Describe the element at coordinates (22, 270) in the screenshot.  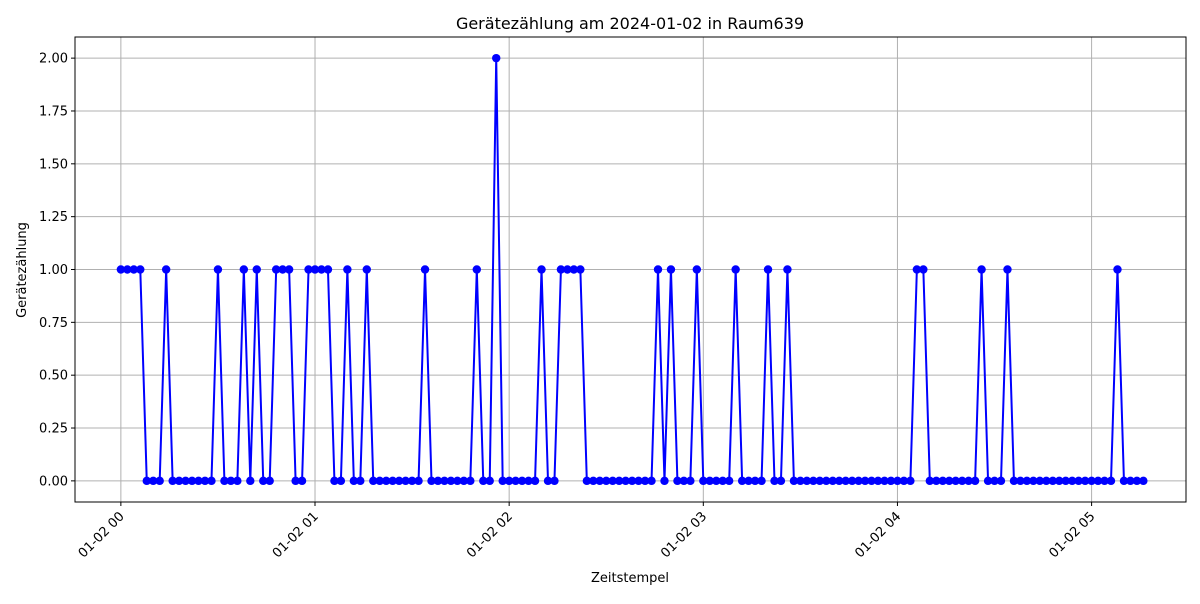
I see `y-axis-label: Gerätezählung` at that location.